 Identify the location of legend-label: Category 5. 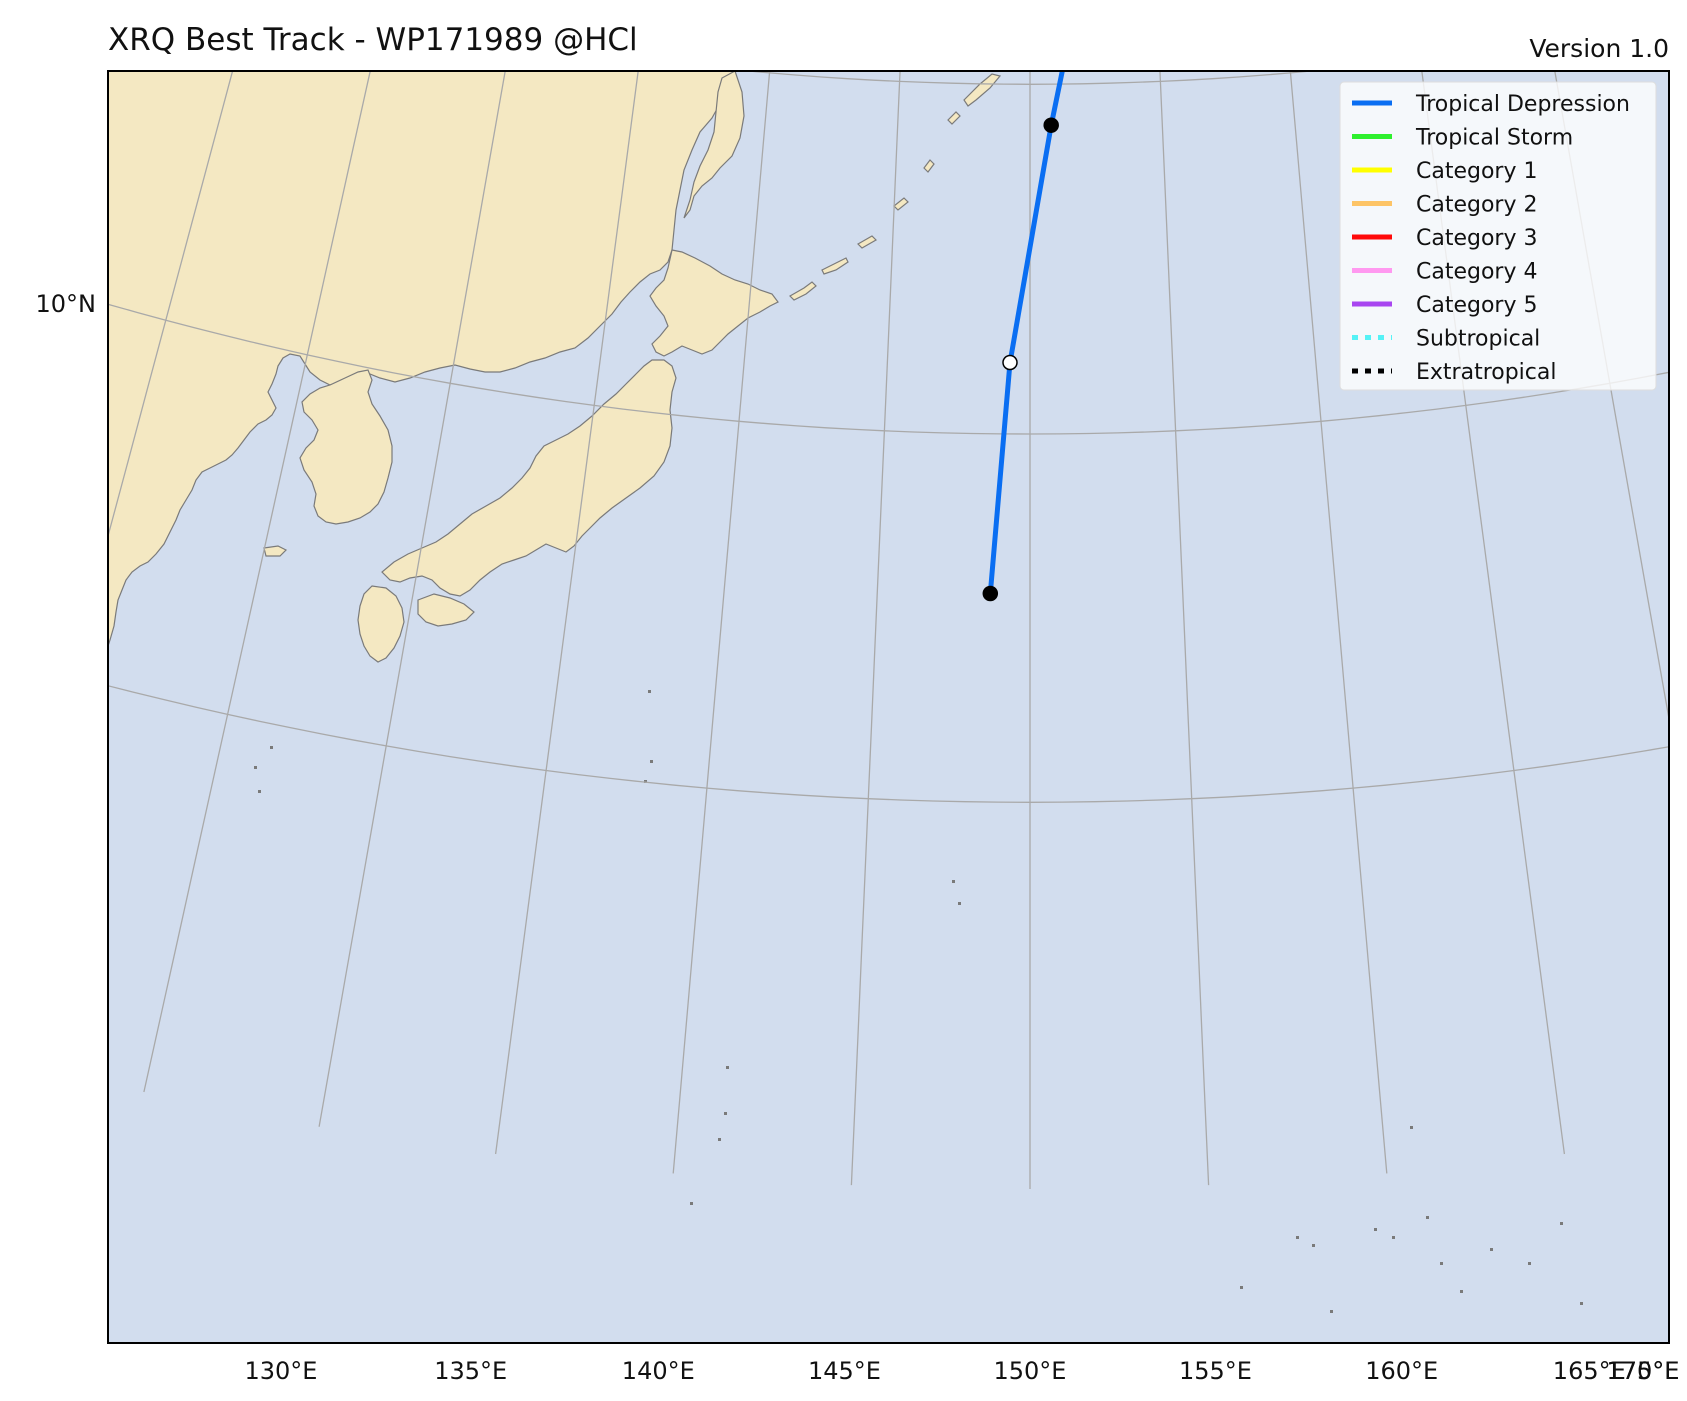
(1476, 305).